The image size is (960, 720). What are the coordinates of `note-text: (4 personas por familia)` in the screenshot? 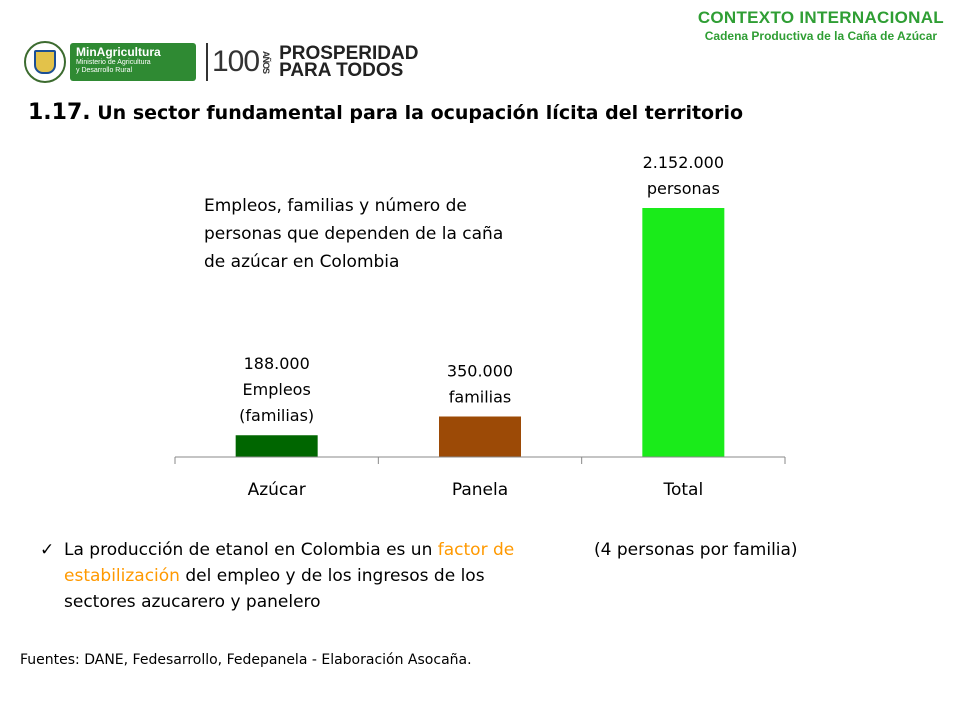 It's located at (696, 550).